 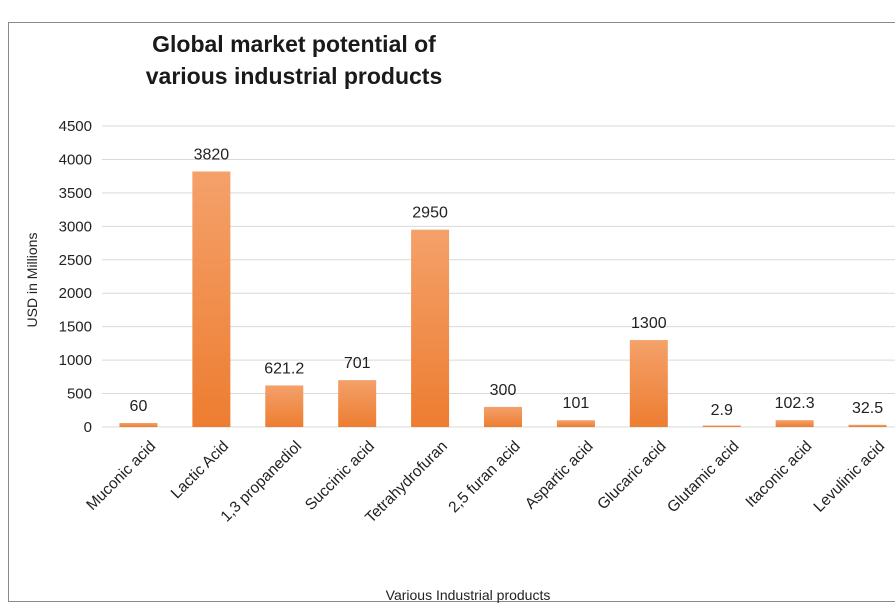 I want to click on y-tick-label: 4000, so click(x=75, y=159).